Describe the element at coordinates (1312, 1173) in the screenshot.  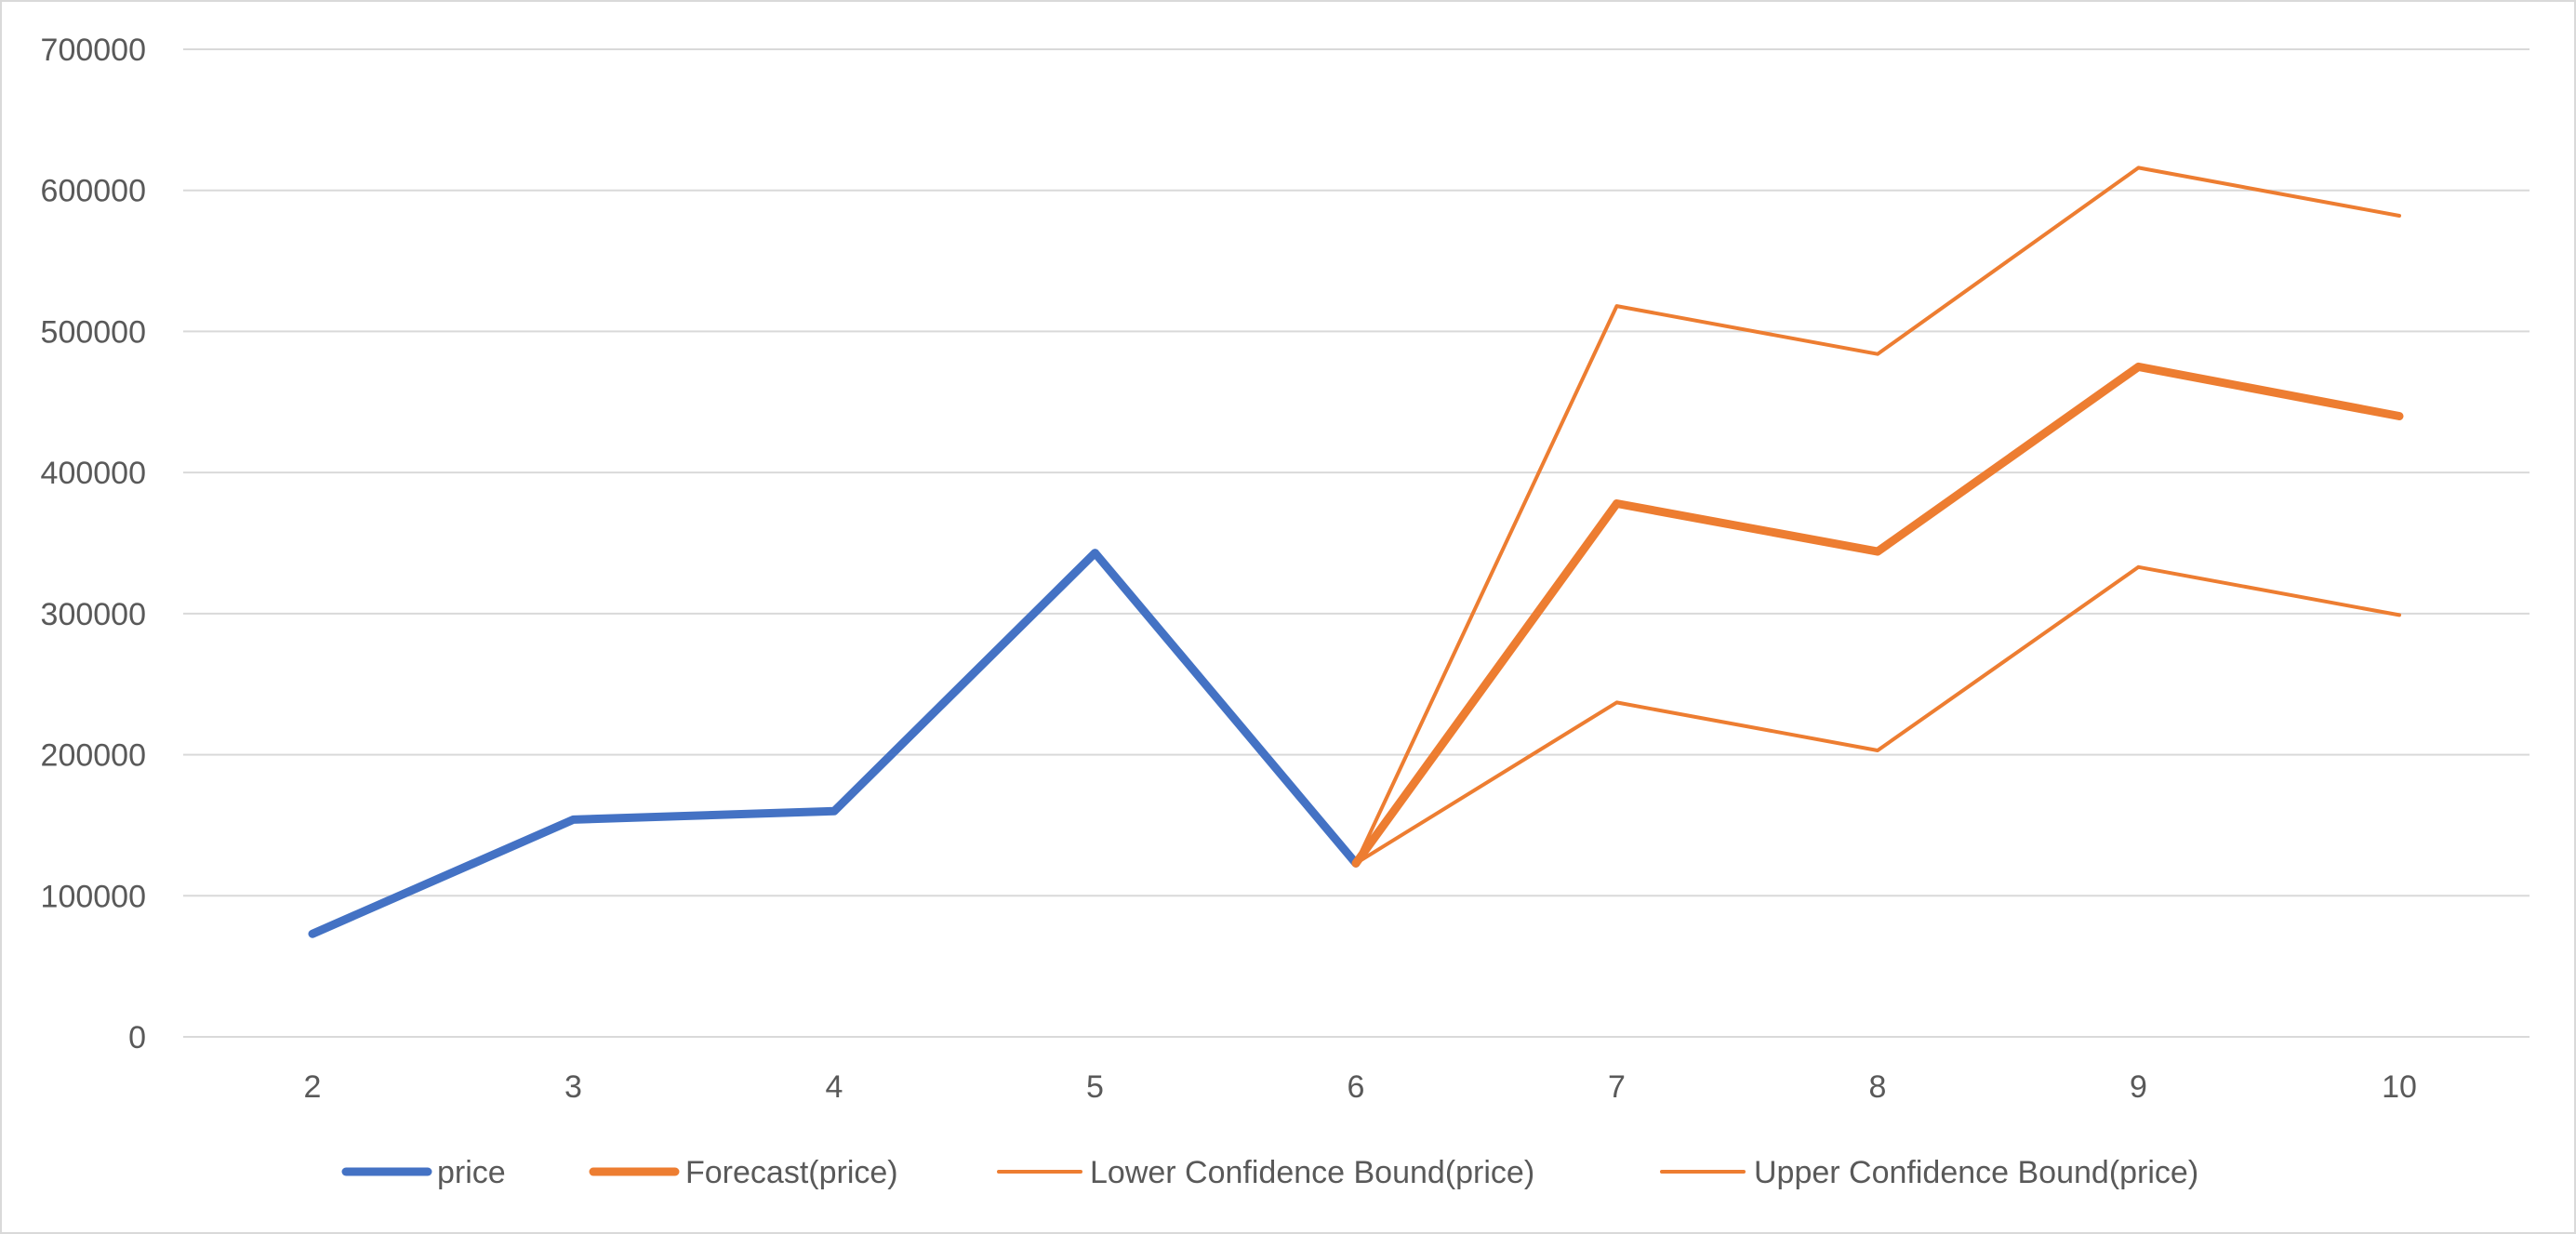
I see `legend-label: Lower Confidence Bound(price)` at that location.